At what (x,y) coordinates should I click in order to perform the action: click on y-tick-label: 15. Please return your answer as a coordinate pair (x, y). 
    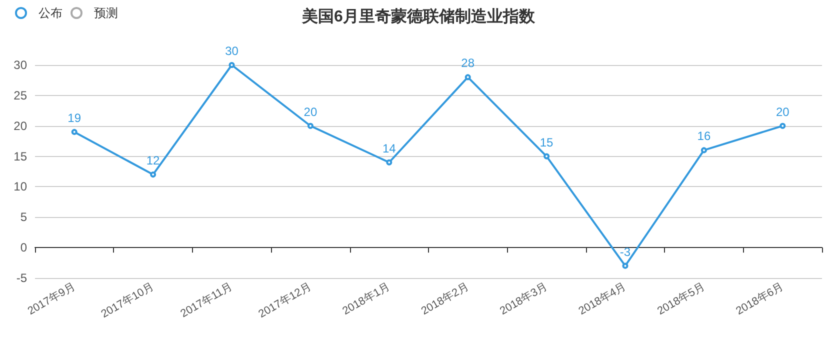
    Looking at the image, I should click on (21, 156).